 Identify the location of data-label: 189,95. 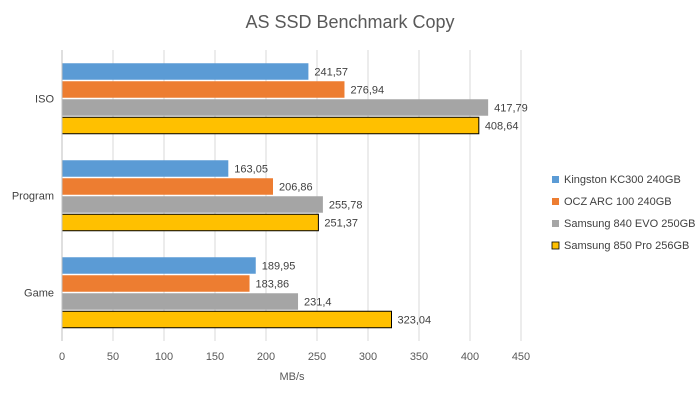
(279, 267).